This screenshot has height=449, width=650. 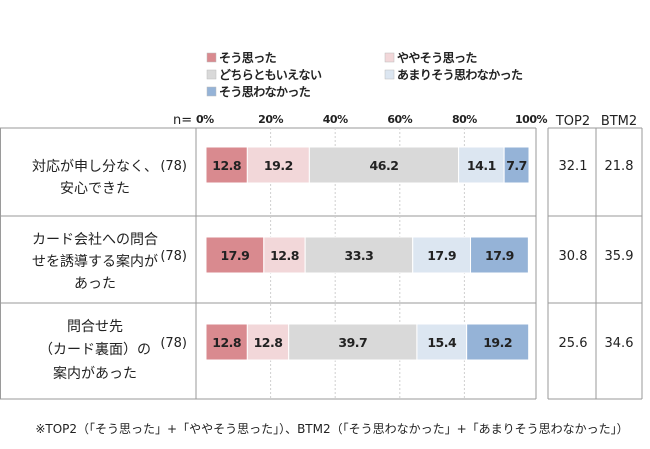 What do you see at coordinates (335, 119) in the screenshot?
I see `x-tick-label: 40%` at bounding box center [335, 119].